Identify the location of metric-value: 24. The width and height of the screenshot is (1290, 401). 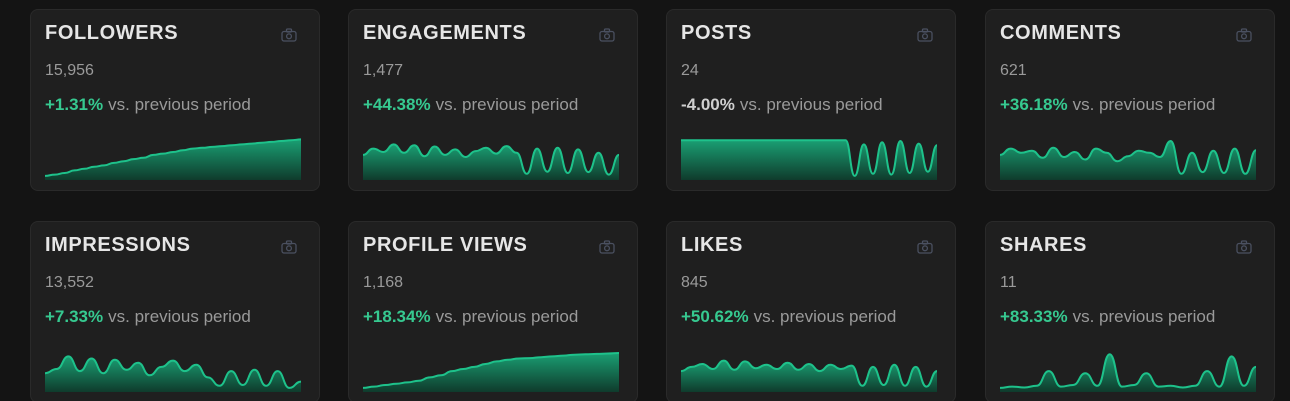
(690, 70).